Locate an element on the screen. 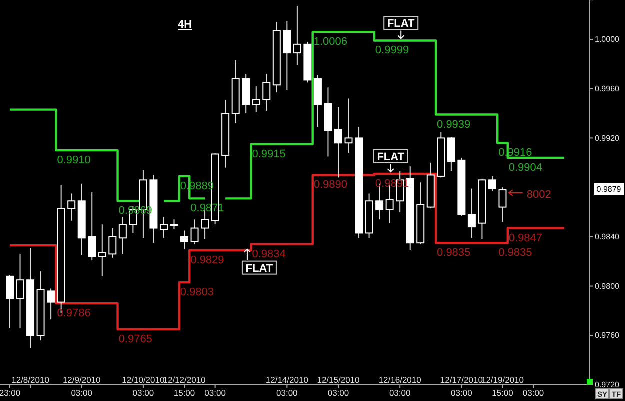  x-tick-label: 12/17/2010 03:00 is located at coordinates (462, 386).